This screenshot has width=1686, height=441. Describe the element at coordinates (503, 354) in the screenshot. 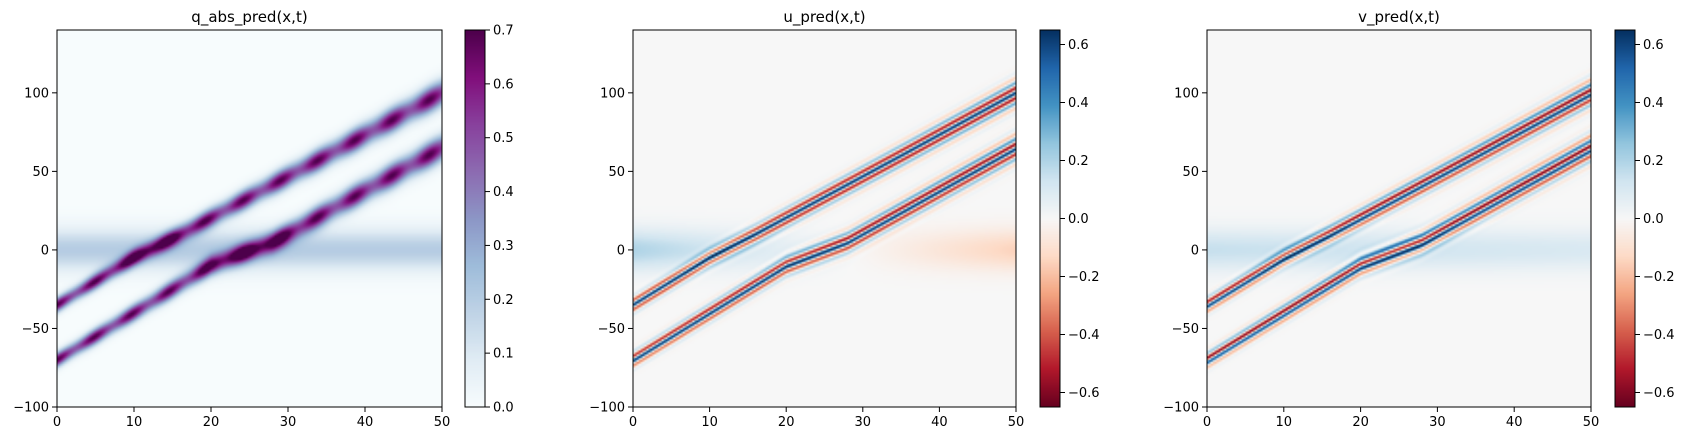

I see `colorbar-tick-label: 0.1` at that location.